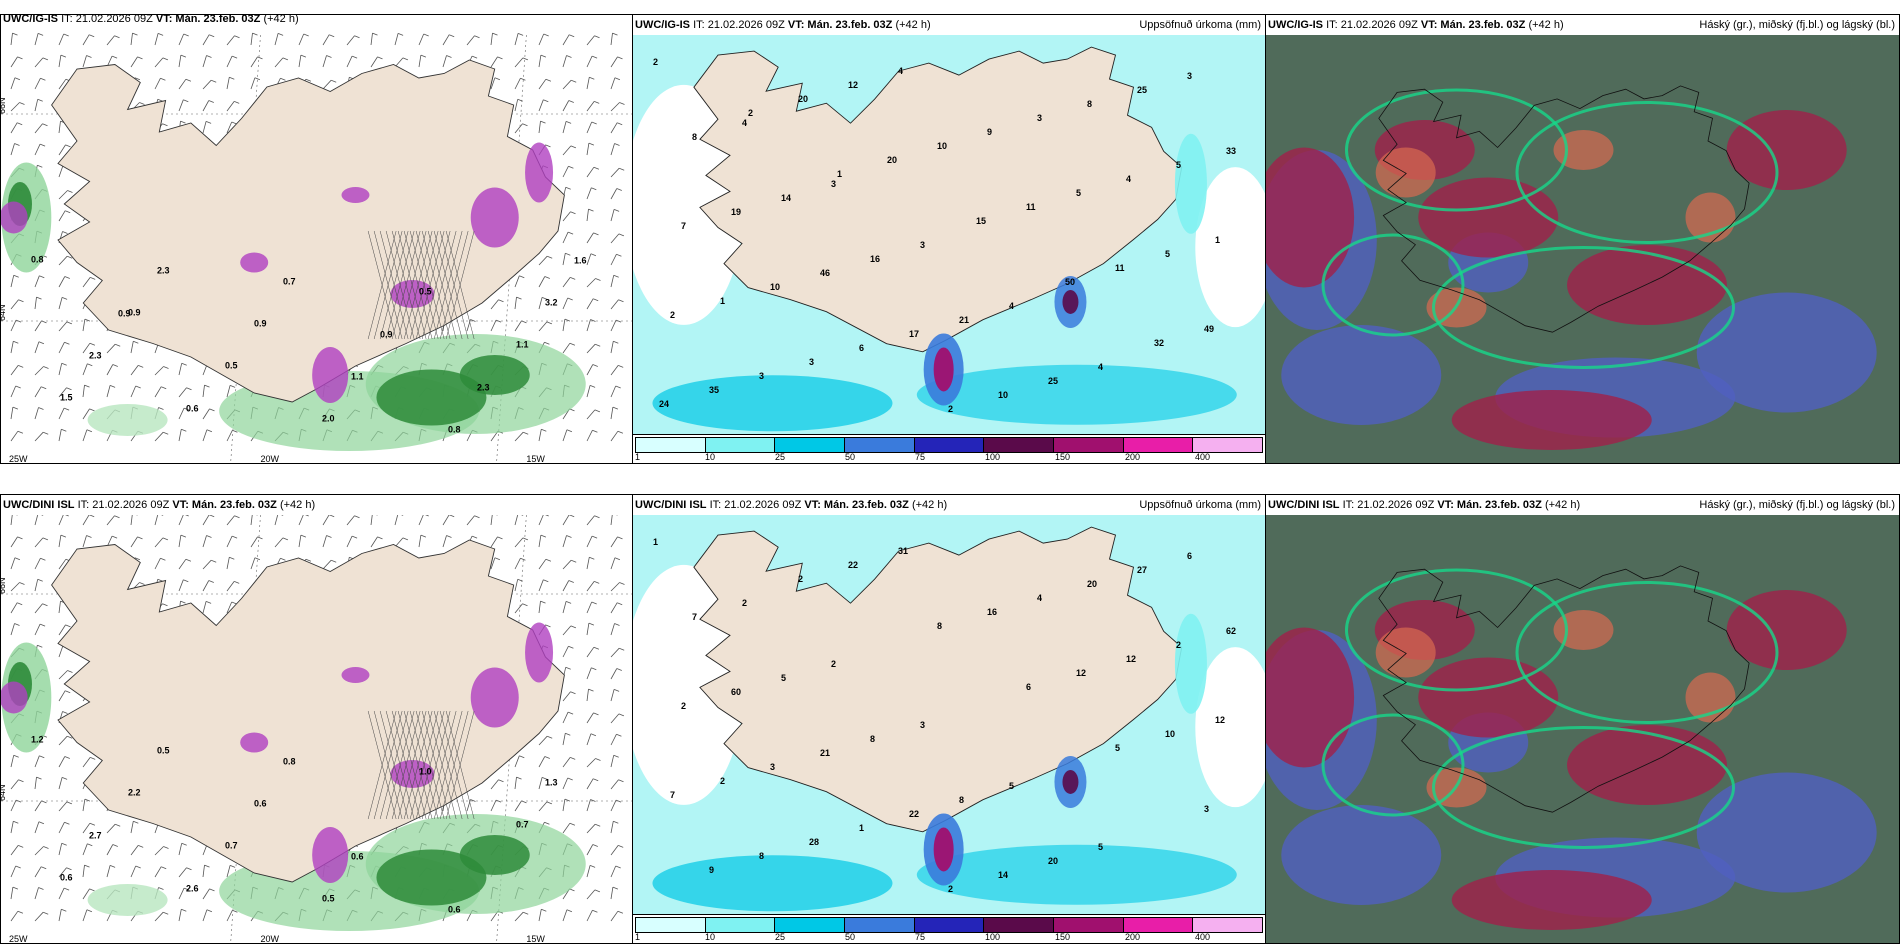  Describe the element at coordinates (944, 762) in the screenshot. I see `precip-shading` at that location.